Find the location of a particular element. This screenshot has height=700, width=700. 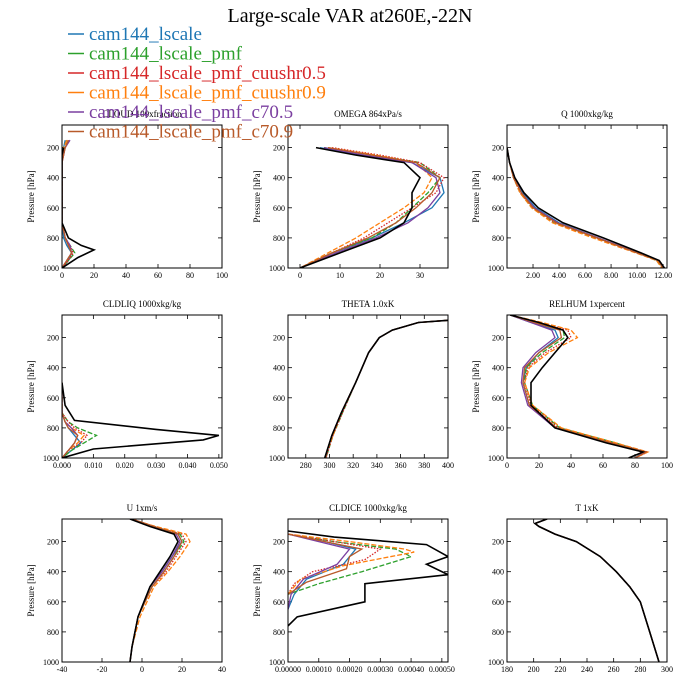

x-tick-label: 80 is located at coordinates (635, 465).